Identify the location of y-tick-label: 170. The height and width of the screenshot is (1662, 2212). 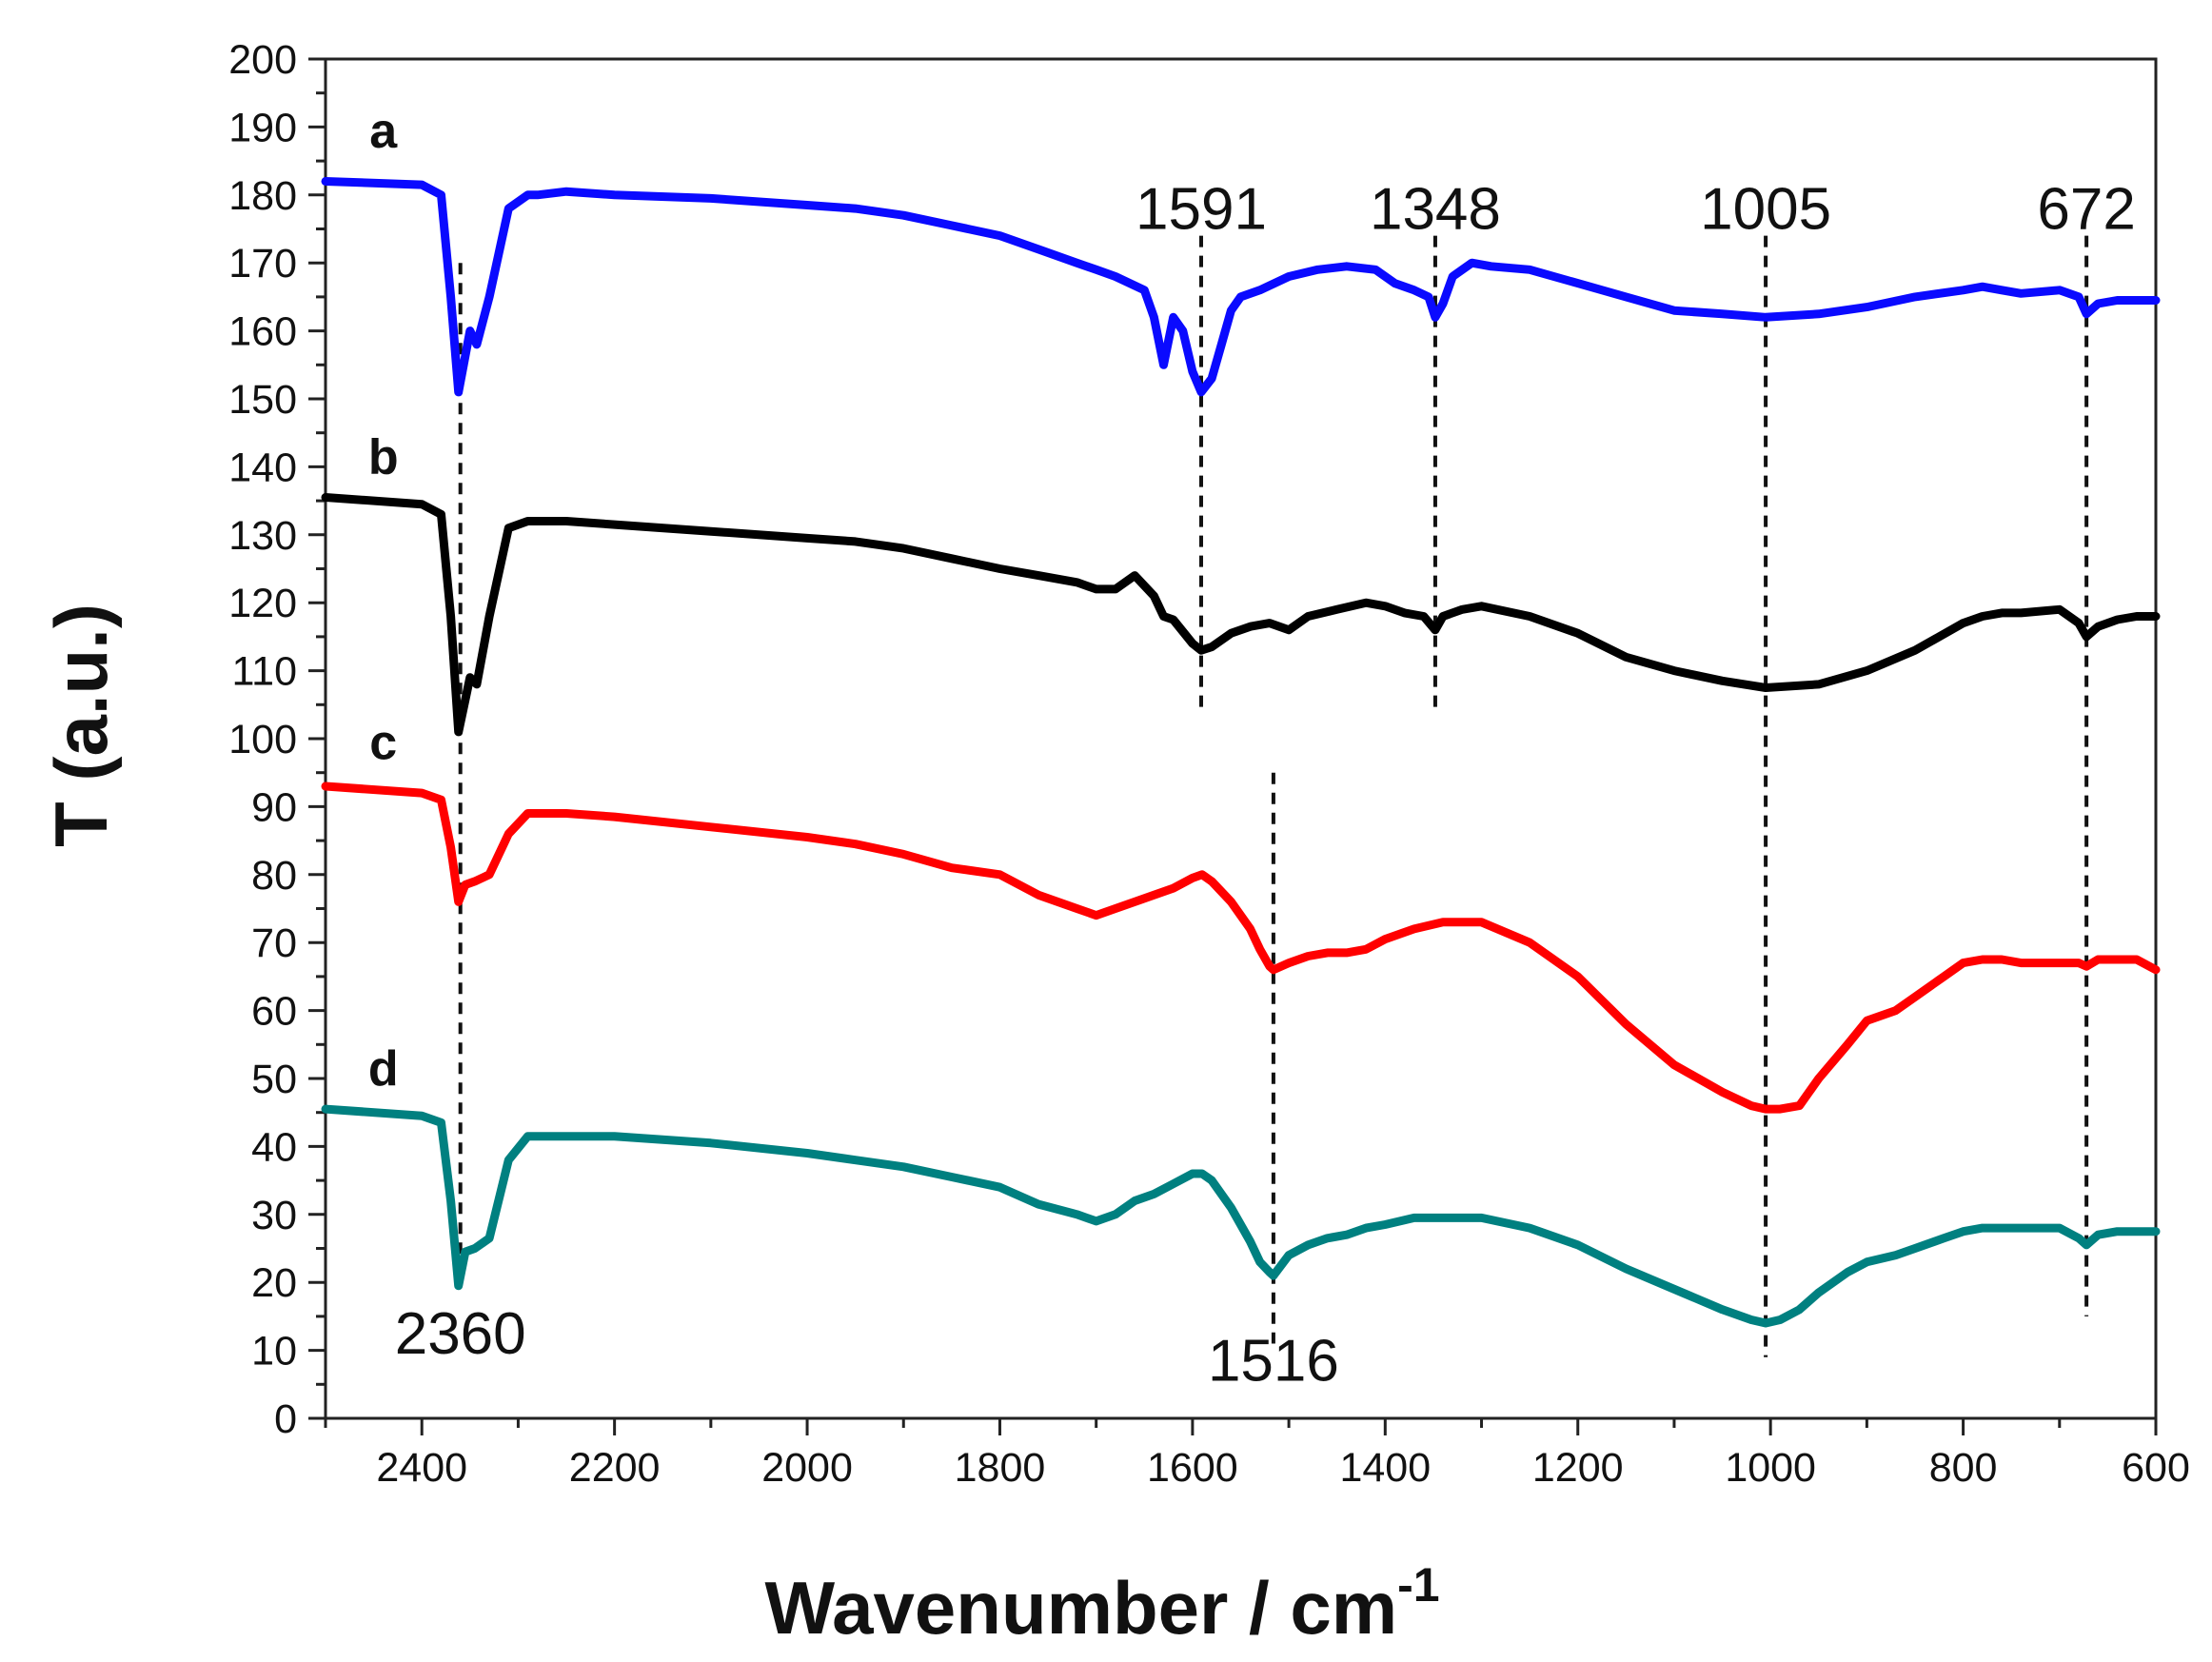
(262, 264).